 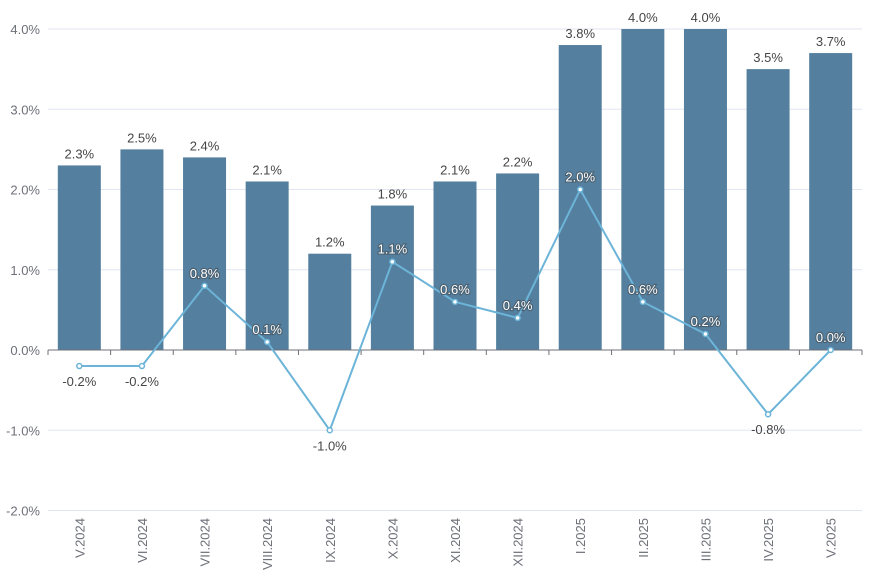 I want to click on y-tick-label: 3.0%, so click(x=25, y=109).